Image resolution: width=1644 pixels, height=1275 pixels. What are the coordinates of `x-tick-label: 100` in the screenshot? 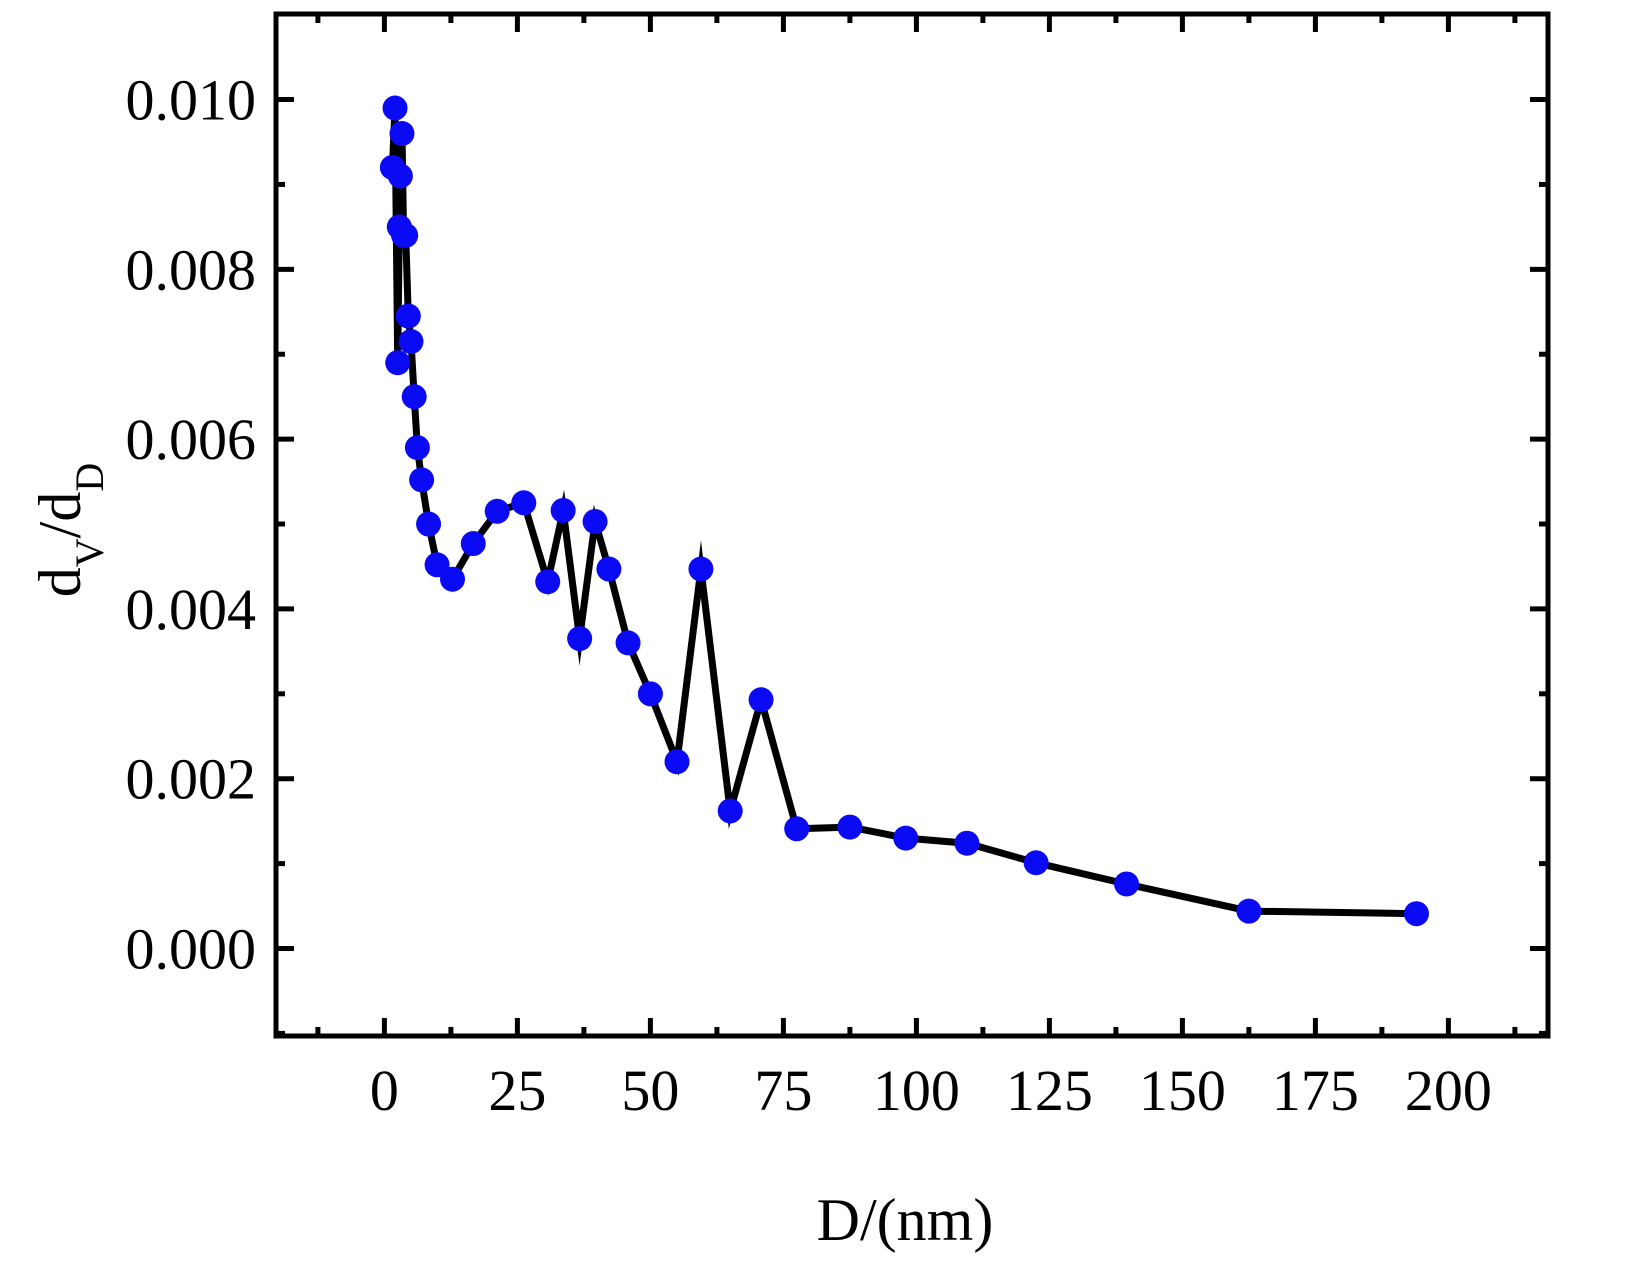 It's located at (916, 1090).